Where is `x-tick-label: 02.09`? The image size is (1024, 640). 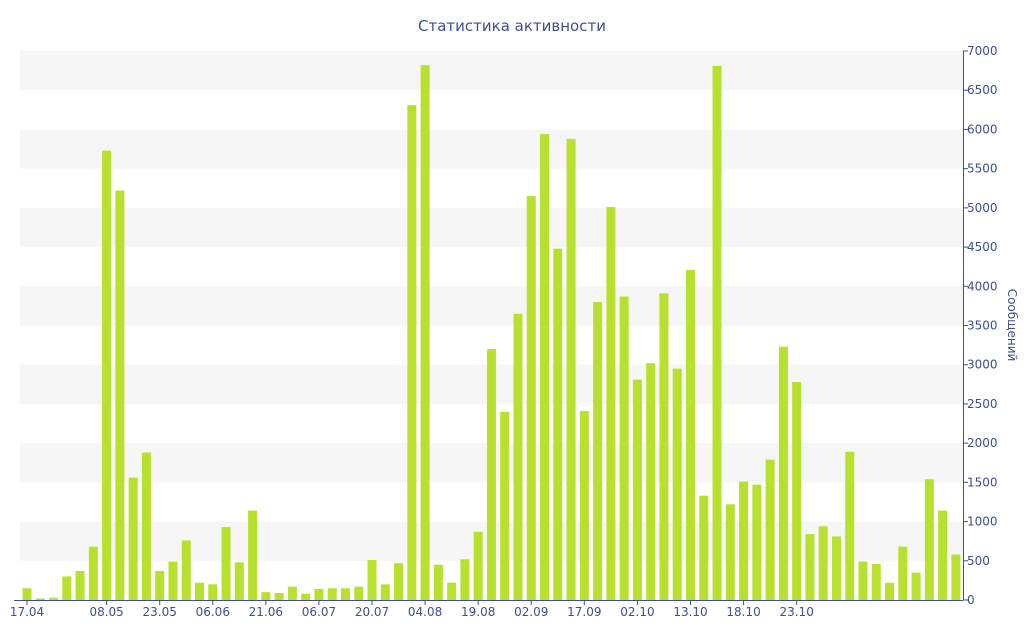
x-tick-label: 02.09 is located at coordinates (531, 612).